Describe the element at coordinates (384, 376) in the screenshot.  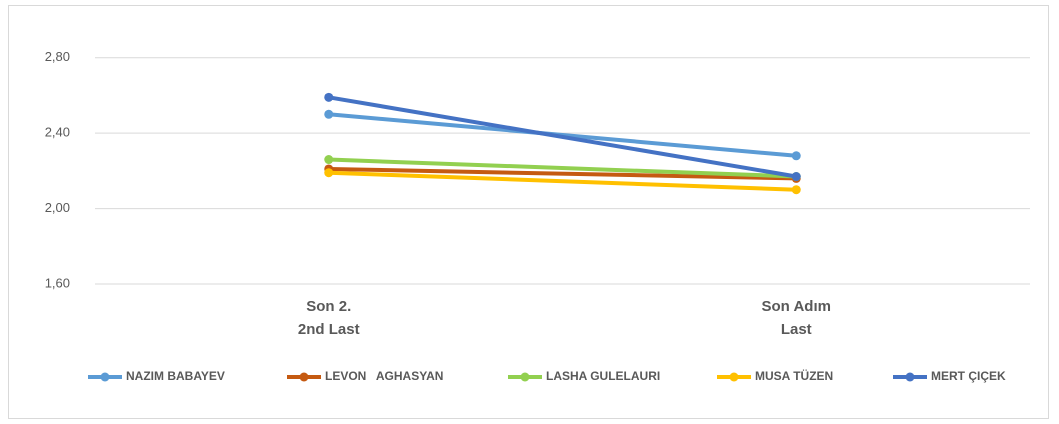
I see `legend-label: LEVON AGHASYAN` at that location.